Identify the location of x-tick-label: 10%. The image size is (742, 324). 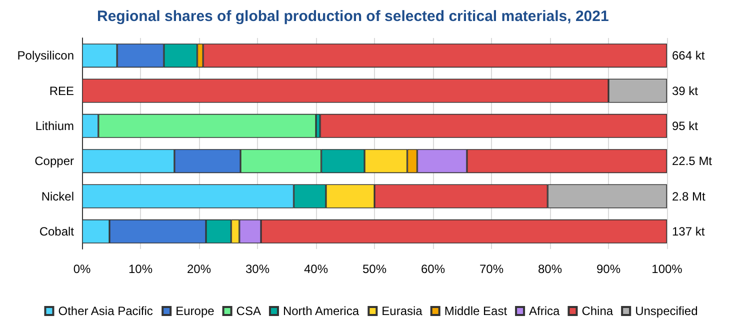
(140, 269).